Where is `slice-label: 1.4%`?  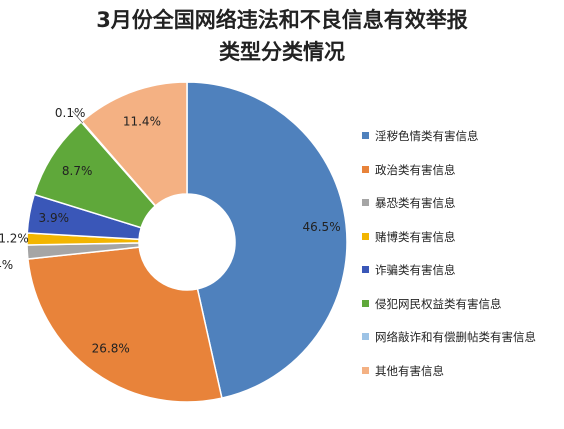
slice-label: 1.4% is located at coordinates (6, 265).